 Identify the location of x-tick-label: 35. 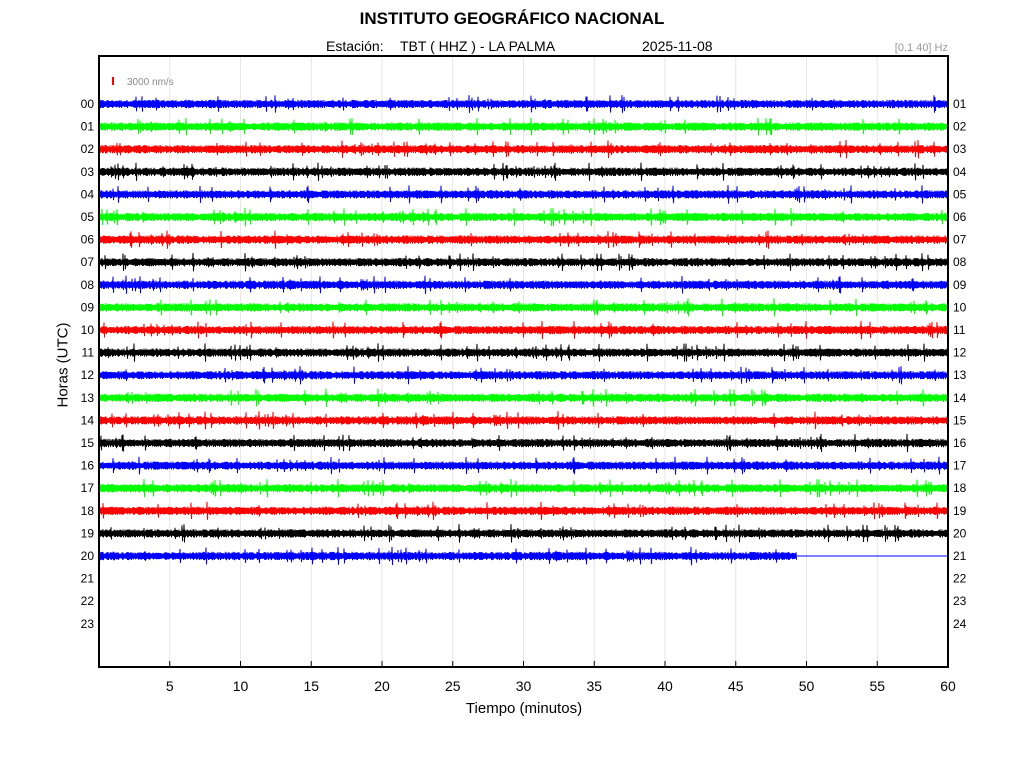
(594, 686).